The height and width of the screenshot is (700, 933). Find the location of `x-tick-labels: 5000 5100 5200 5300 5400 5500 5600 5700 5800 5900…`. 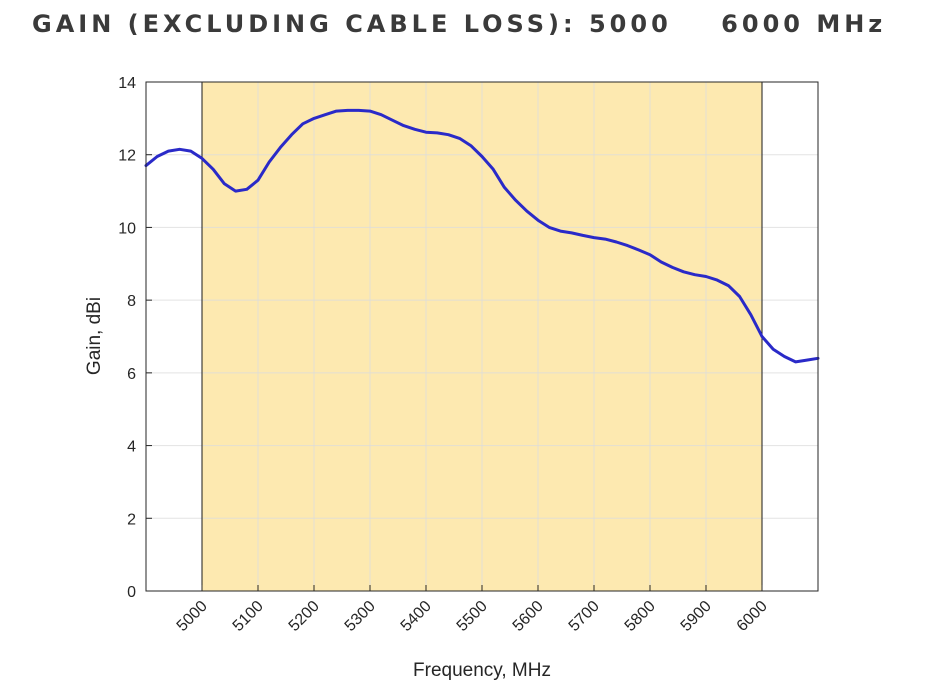

x-tick-labels: 5000 5100 5200 5300 5400 5500 5600 5700 5800 5900… is located at coordinates (472, 616).